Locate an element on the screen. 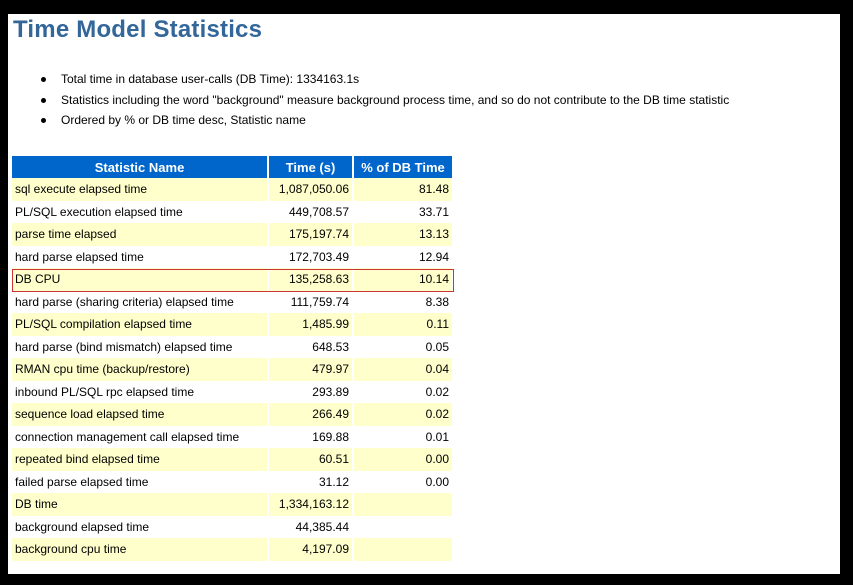  time-cell: 44,385.44 is located at coordinates (311, 526).